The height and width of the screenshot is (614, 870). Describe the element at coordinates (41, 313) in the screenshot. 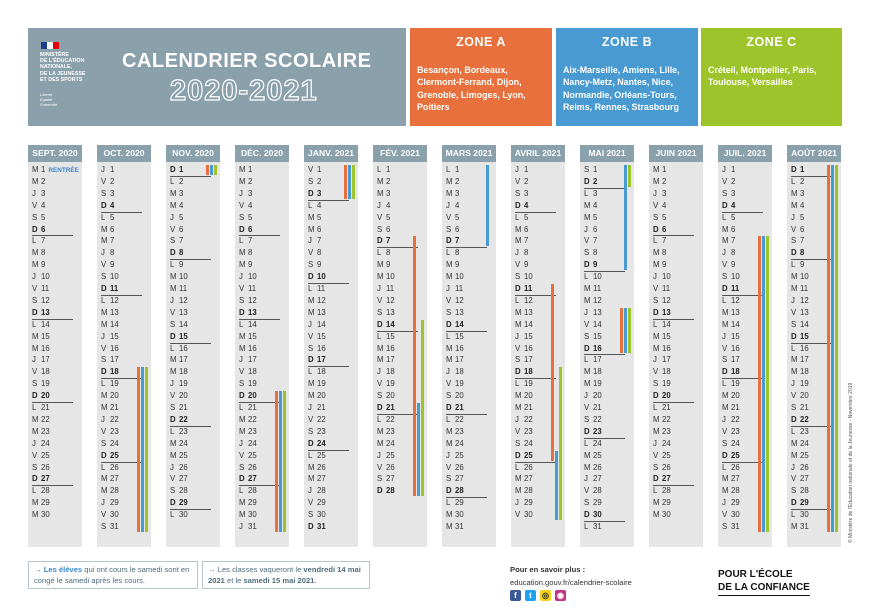

I see `day-row: D 13` at that location.